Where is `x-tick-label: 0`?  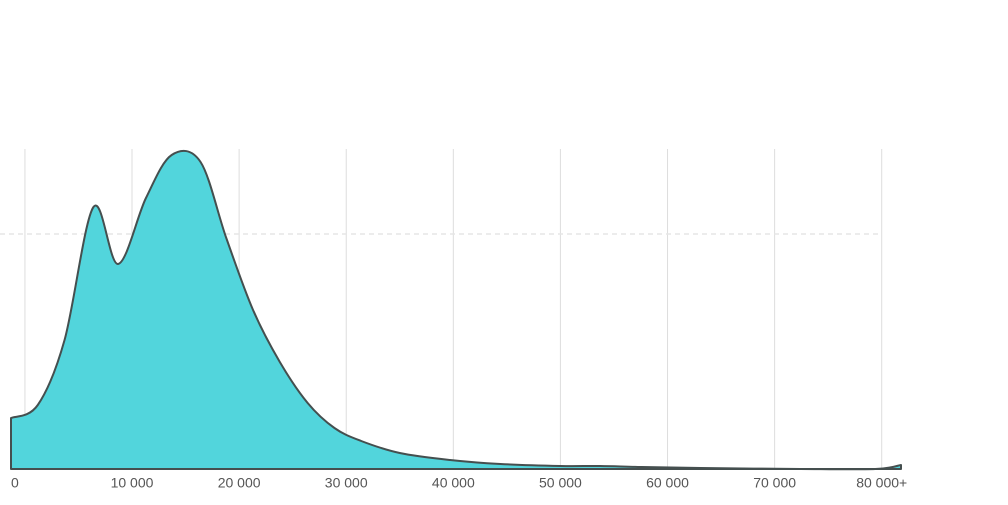
x-tick-label: 0 is located at coordinates (15, 483).